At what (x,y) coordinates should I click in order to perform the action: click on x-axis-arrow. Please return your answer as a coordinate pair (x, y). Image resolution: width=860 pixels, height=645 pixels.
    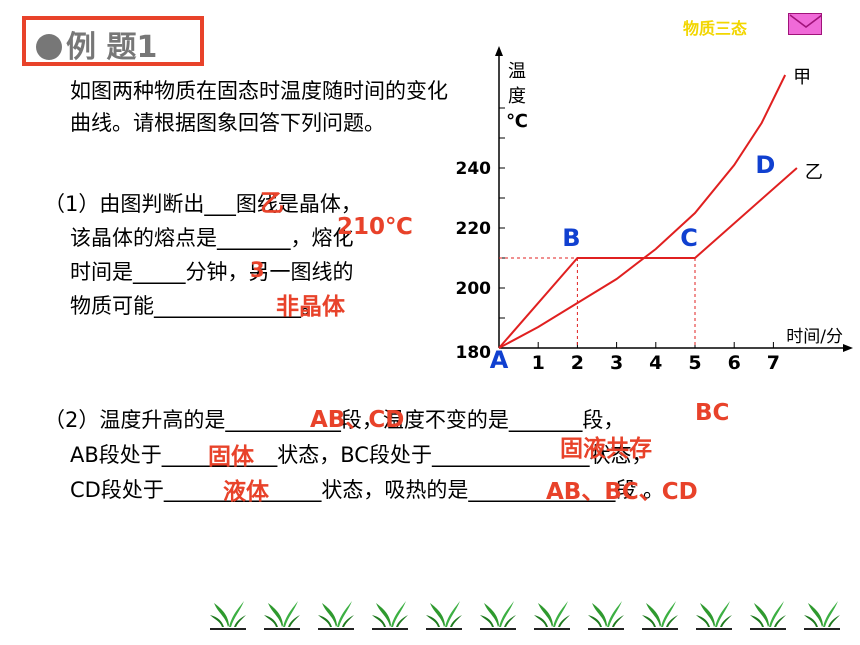
    Looking at the image, I should click on (848, 348).